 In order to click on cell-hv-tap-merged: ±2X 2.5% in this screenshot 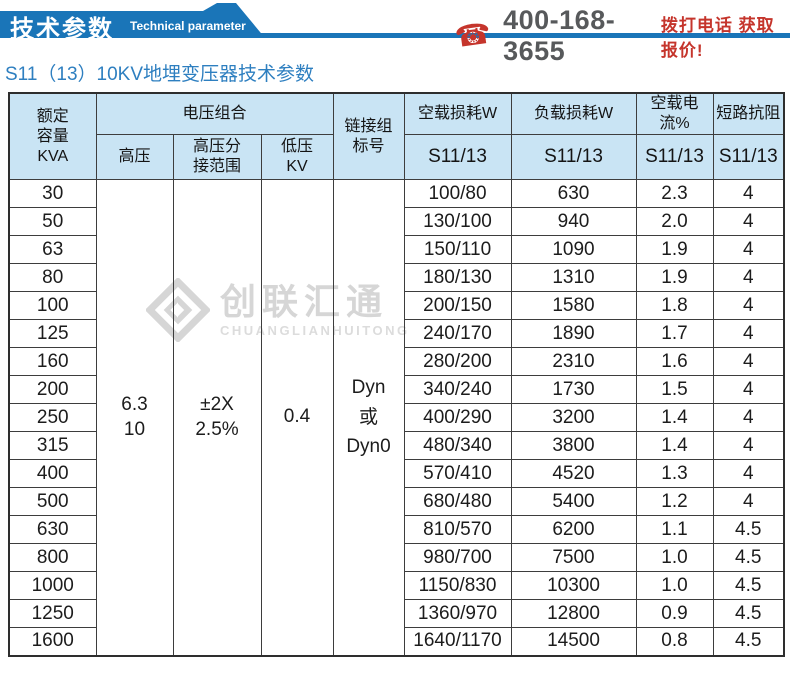, I will do `click(217, 417)`.